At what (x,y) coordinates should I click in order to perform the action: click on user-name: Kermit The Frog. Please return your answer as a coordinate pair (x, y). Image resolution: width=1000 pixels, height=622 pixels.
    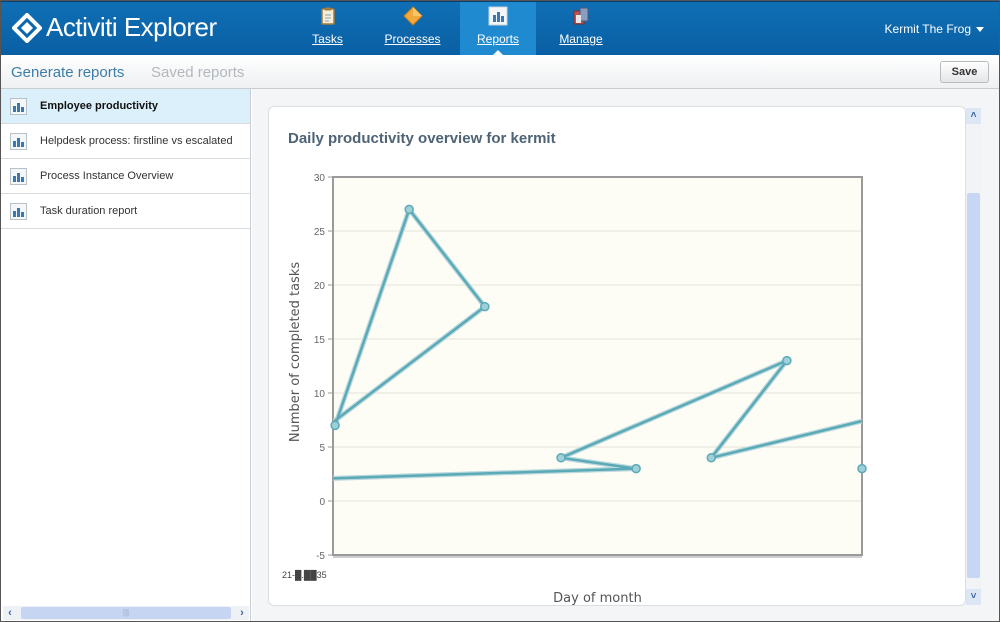
    Looking at the image, I should click on (927, 29).